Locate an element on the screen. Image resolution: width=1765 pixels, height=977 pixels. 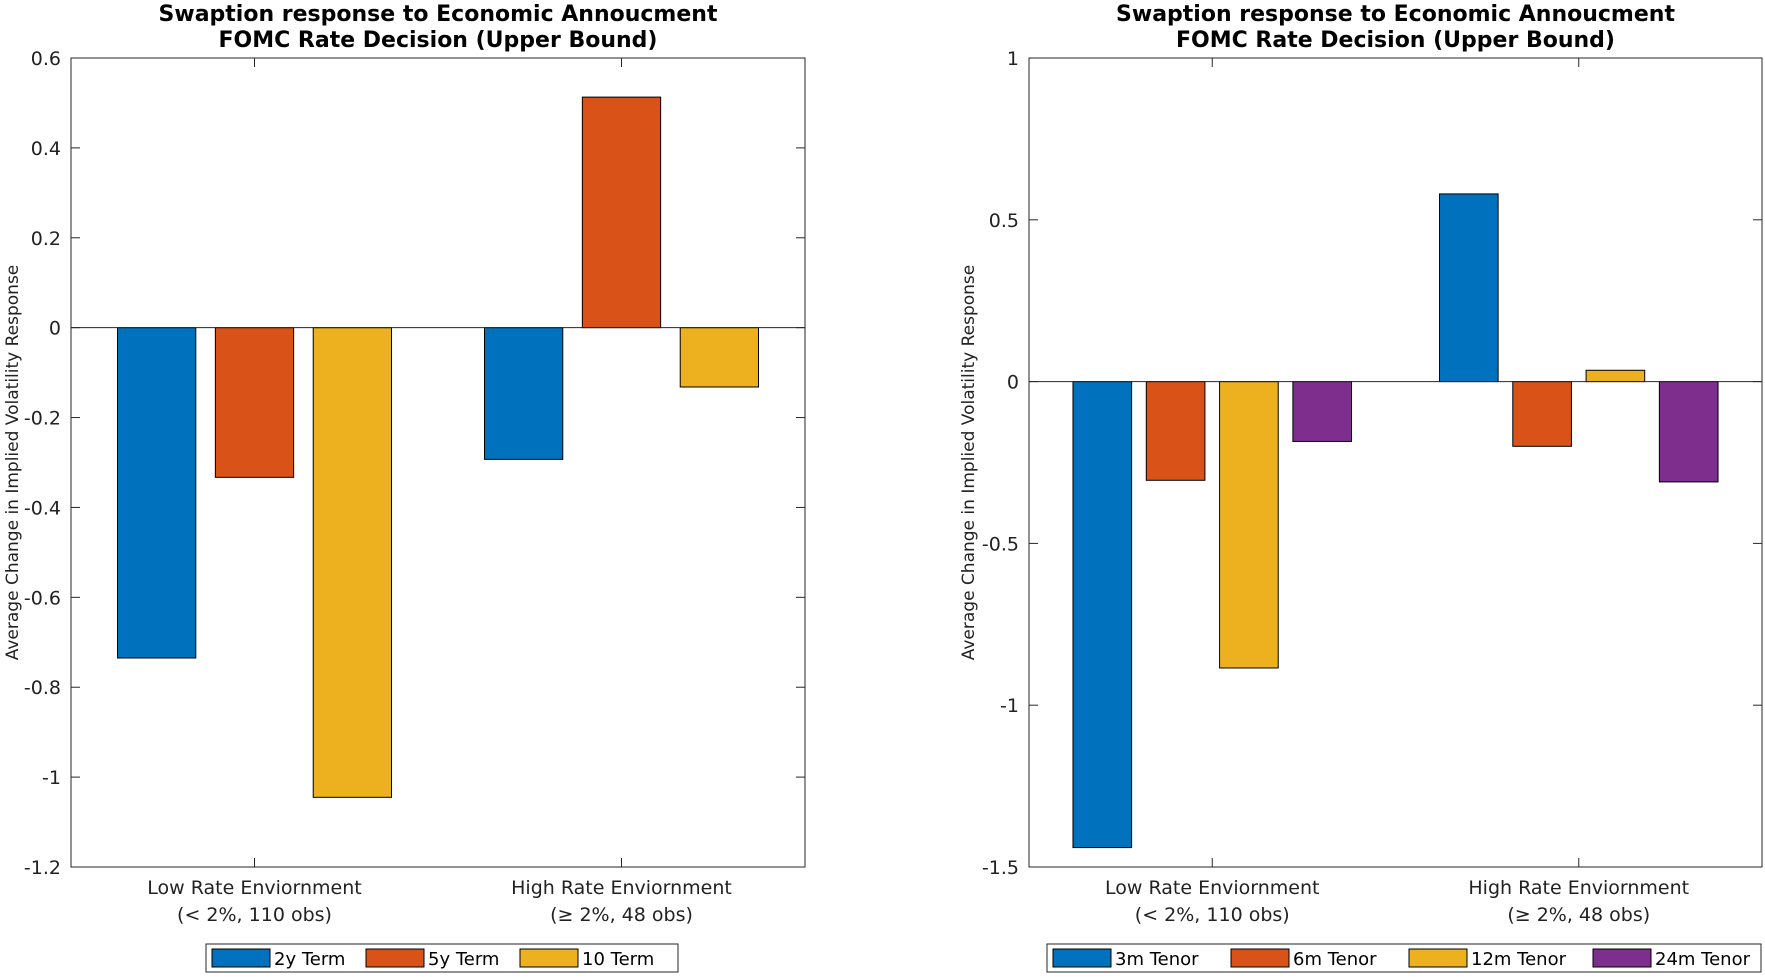
y-tick-label: -0.8 is located at coordinates (42, 688).